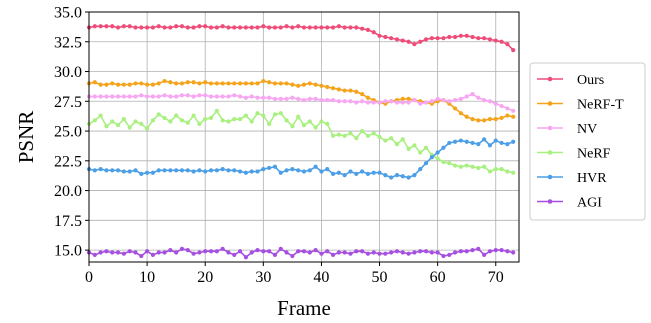 The image size is (651, 323). Describe the element at coordinates (147, 277) in the screenshot. I see `x-tick-label: 10` at that location.